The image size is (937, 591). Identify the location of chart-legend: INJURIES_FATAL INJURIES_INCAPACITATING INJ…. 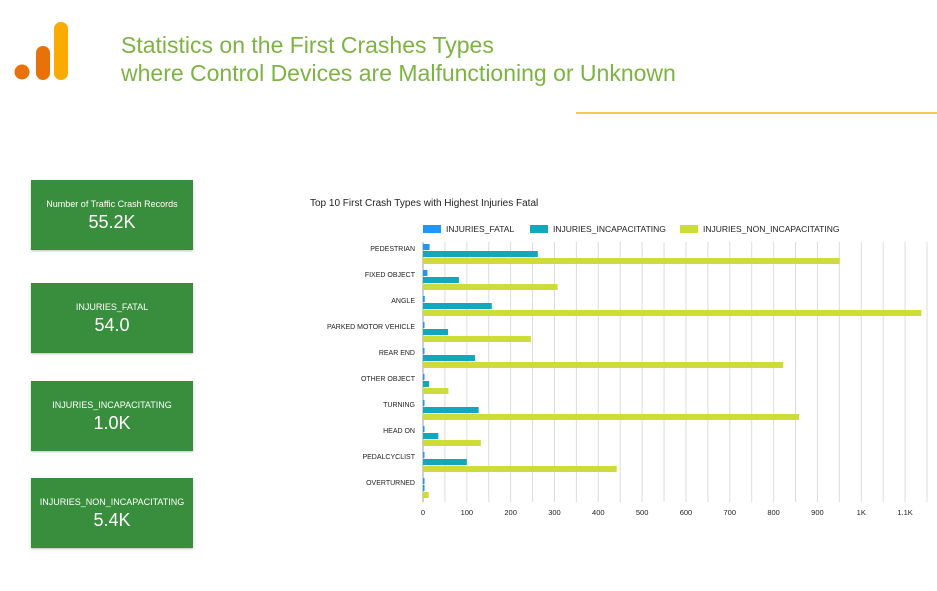
(631, 229).